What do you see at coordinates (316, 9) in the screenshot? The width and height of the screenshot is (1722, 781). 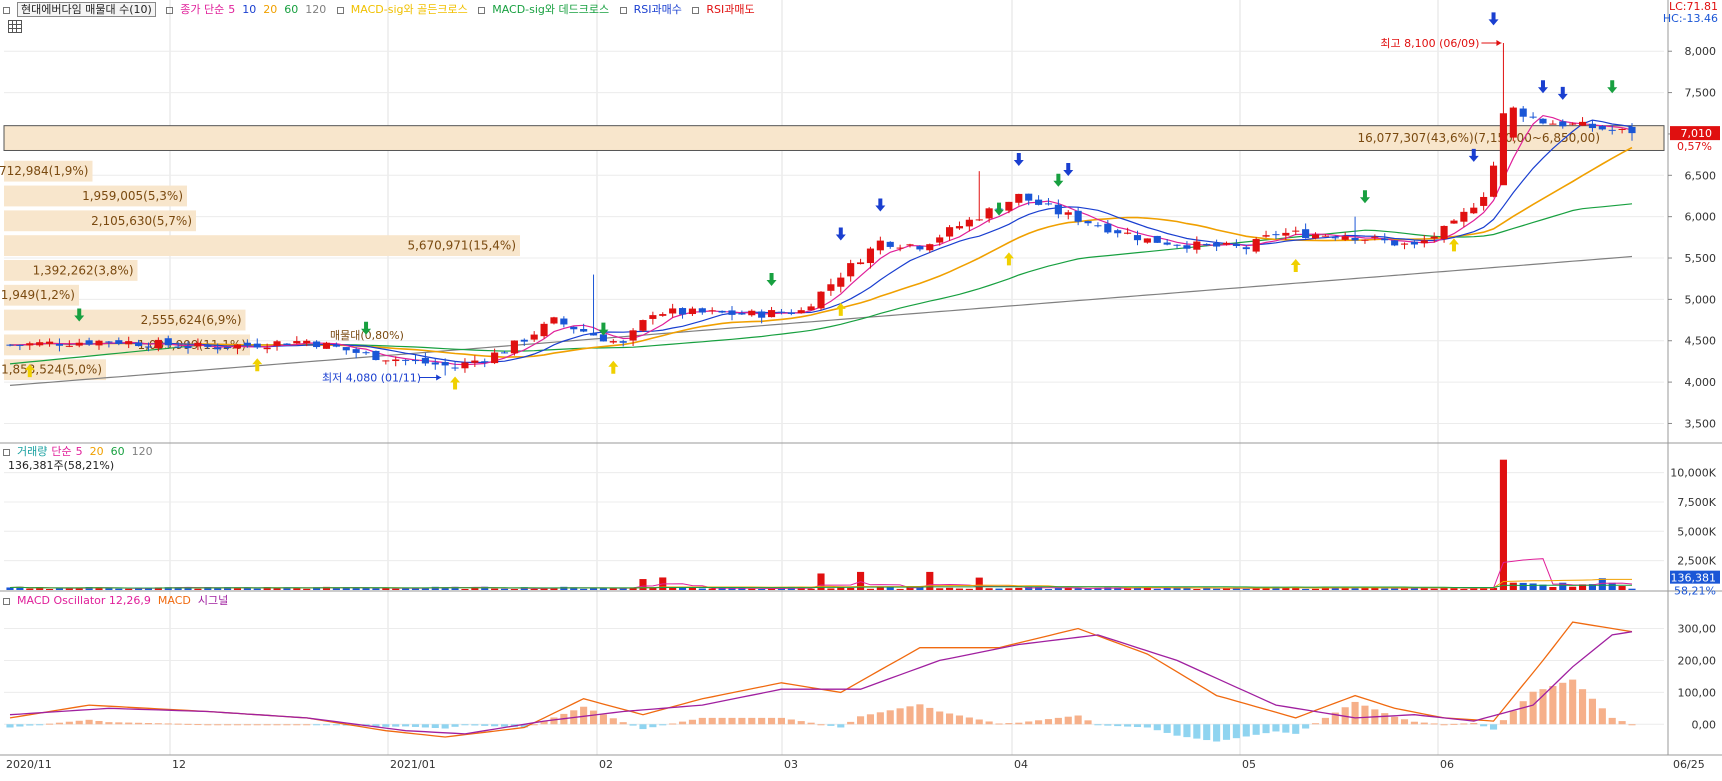 I see `ma-120-label: 120` at bounding box center [316, 9].